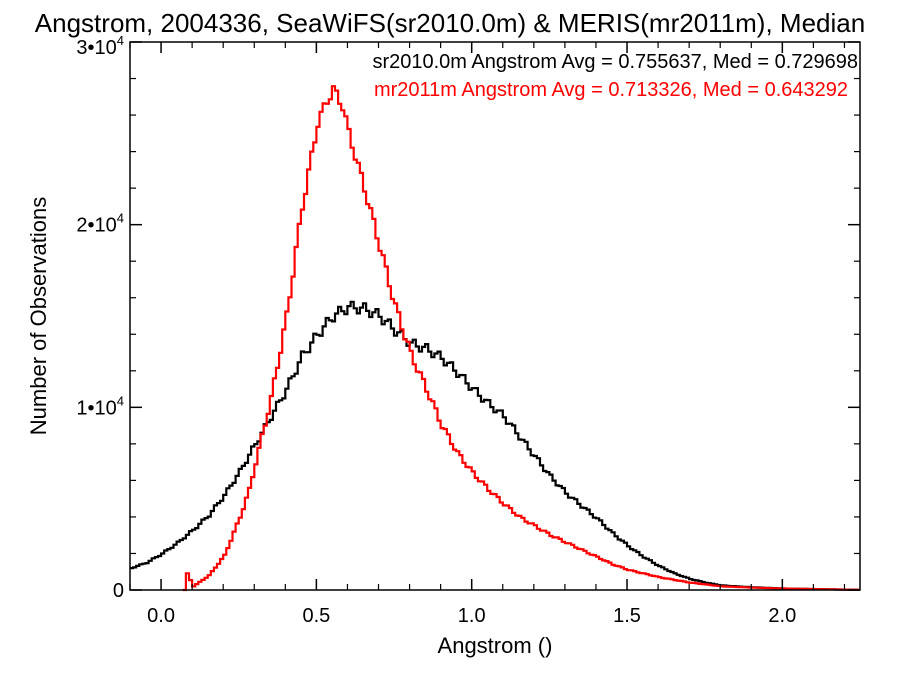  I want to click on y-tick-label: 2•104, so click(100, 224).